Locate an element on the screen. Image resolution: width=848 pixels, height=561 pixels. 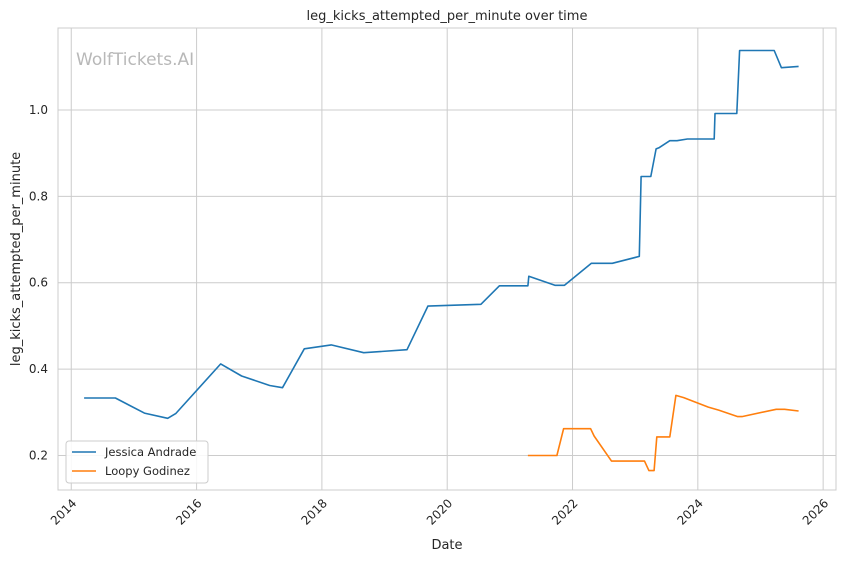
watermark: WolfTickets.AI is located at coordinates (135, 60).